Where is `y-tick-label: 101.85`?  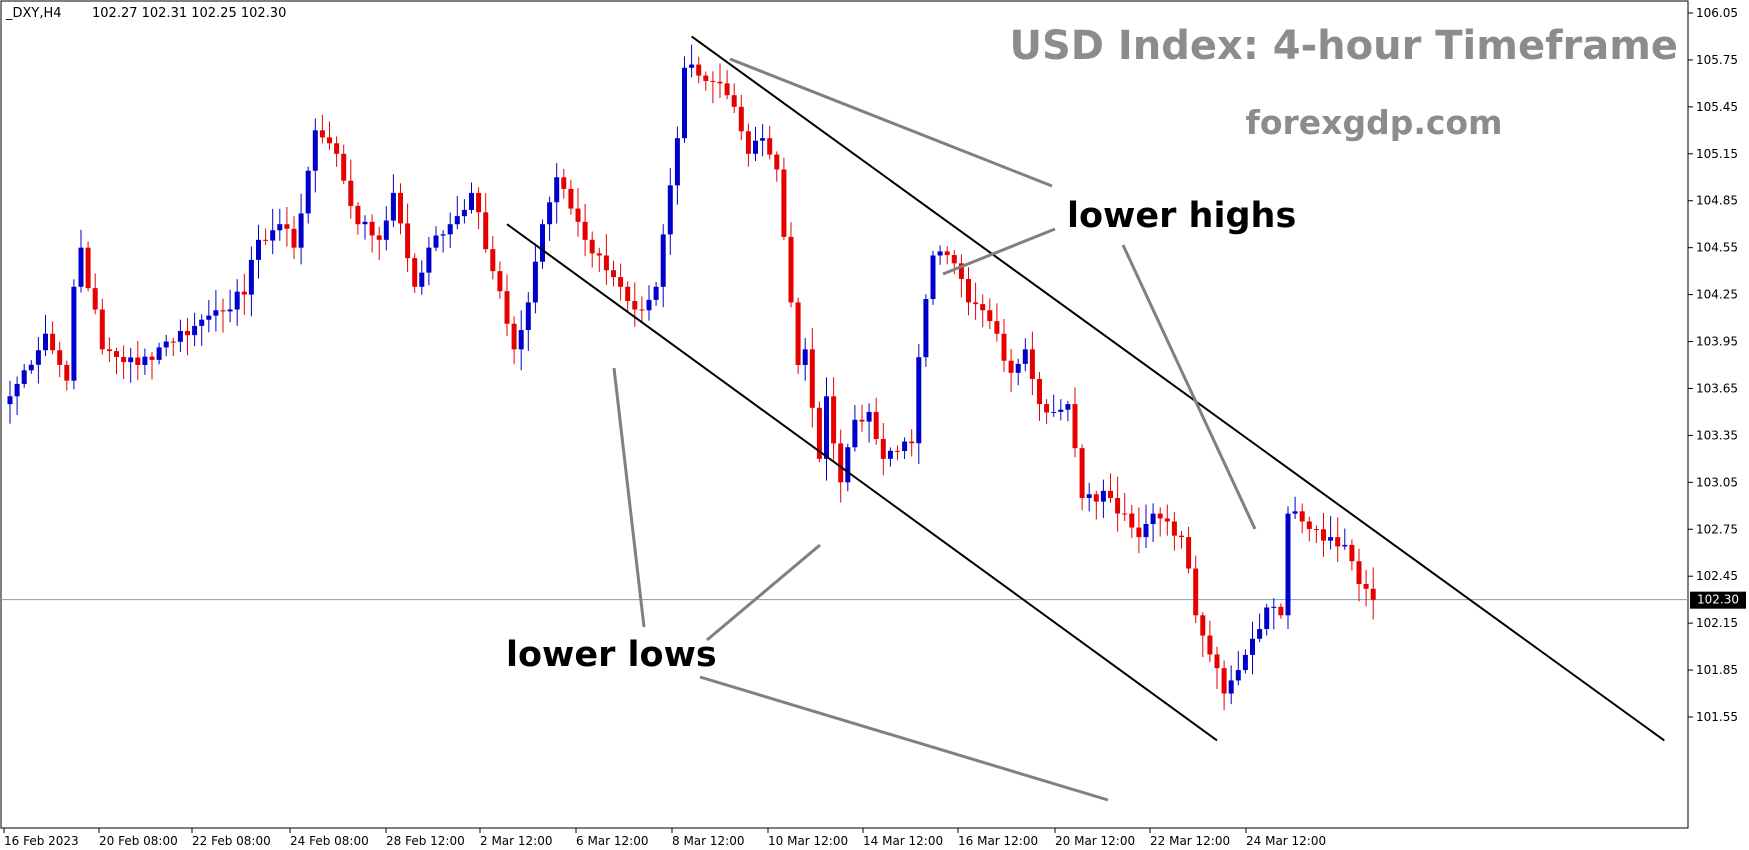
y-tick-label: 101.85 is located at coordinates (1717, 670).